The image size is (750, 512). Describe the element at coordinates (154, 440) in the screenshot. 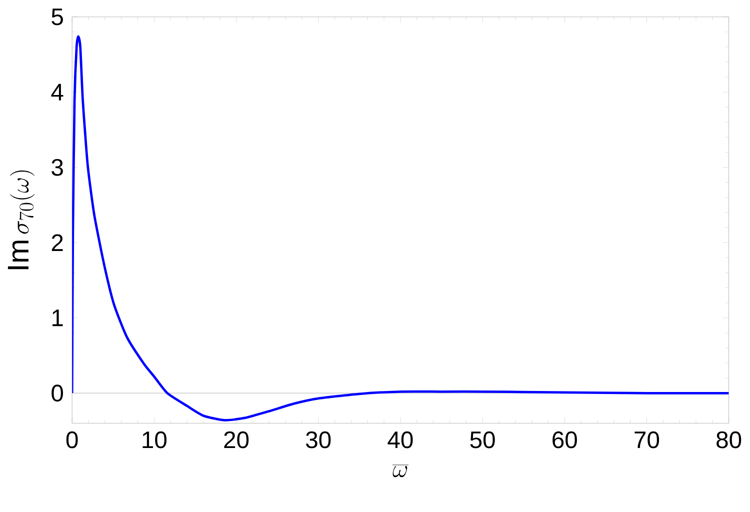

I see `x-tick-label: 10` at that location.